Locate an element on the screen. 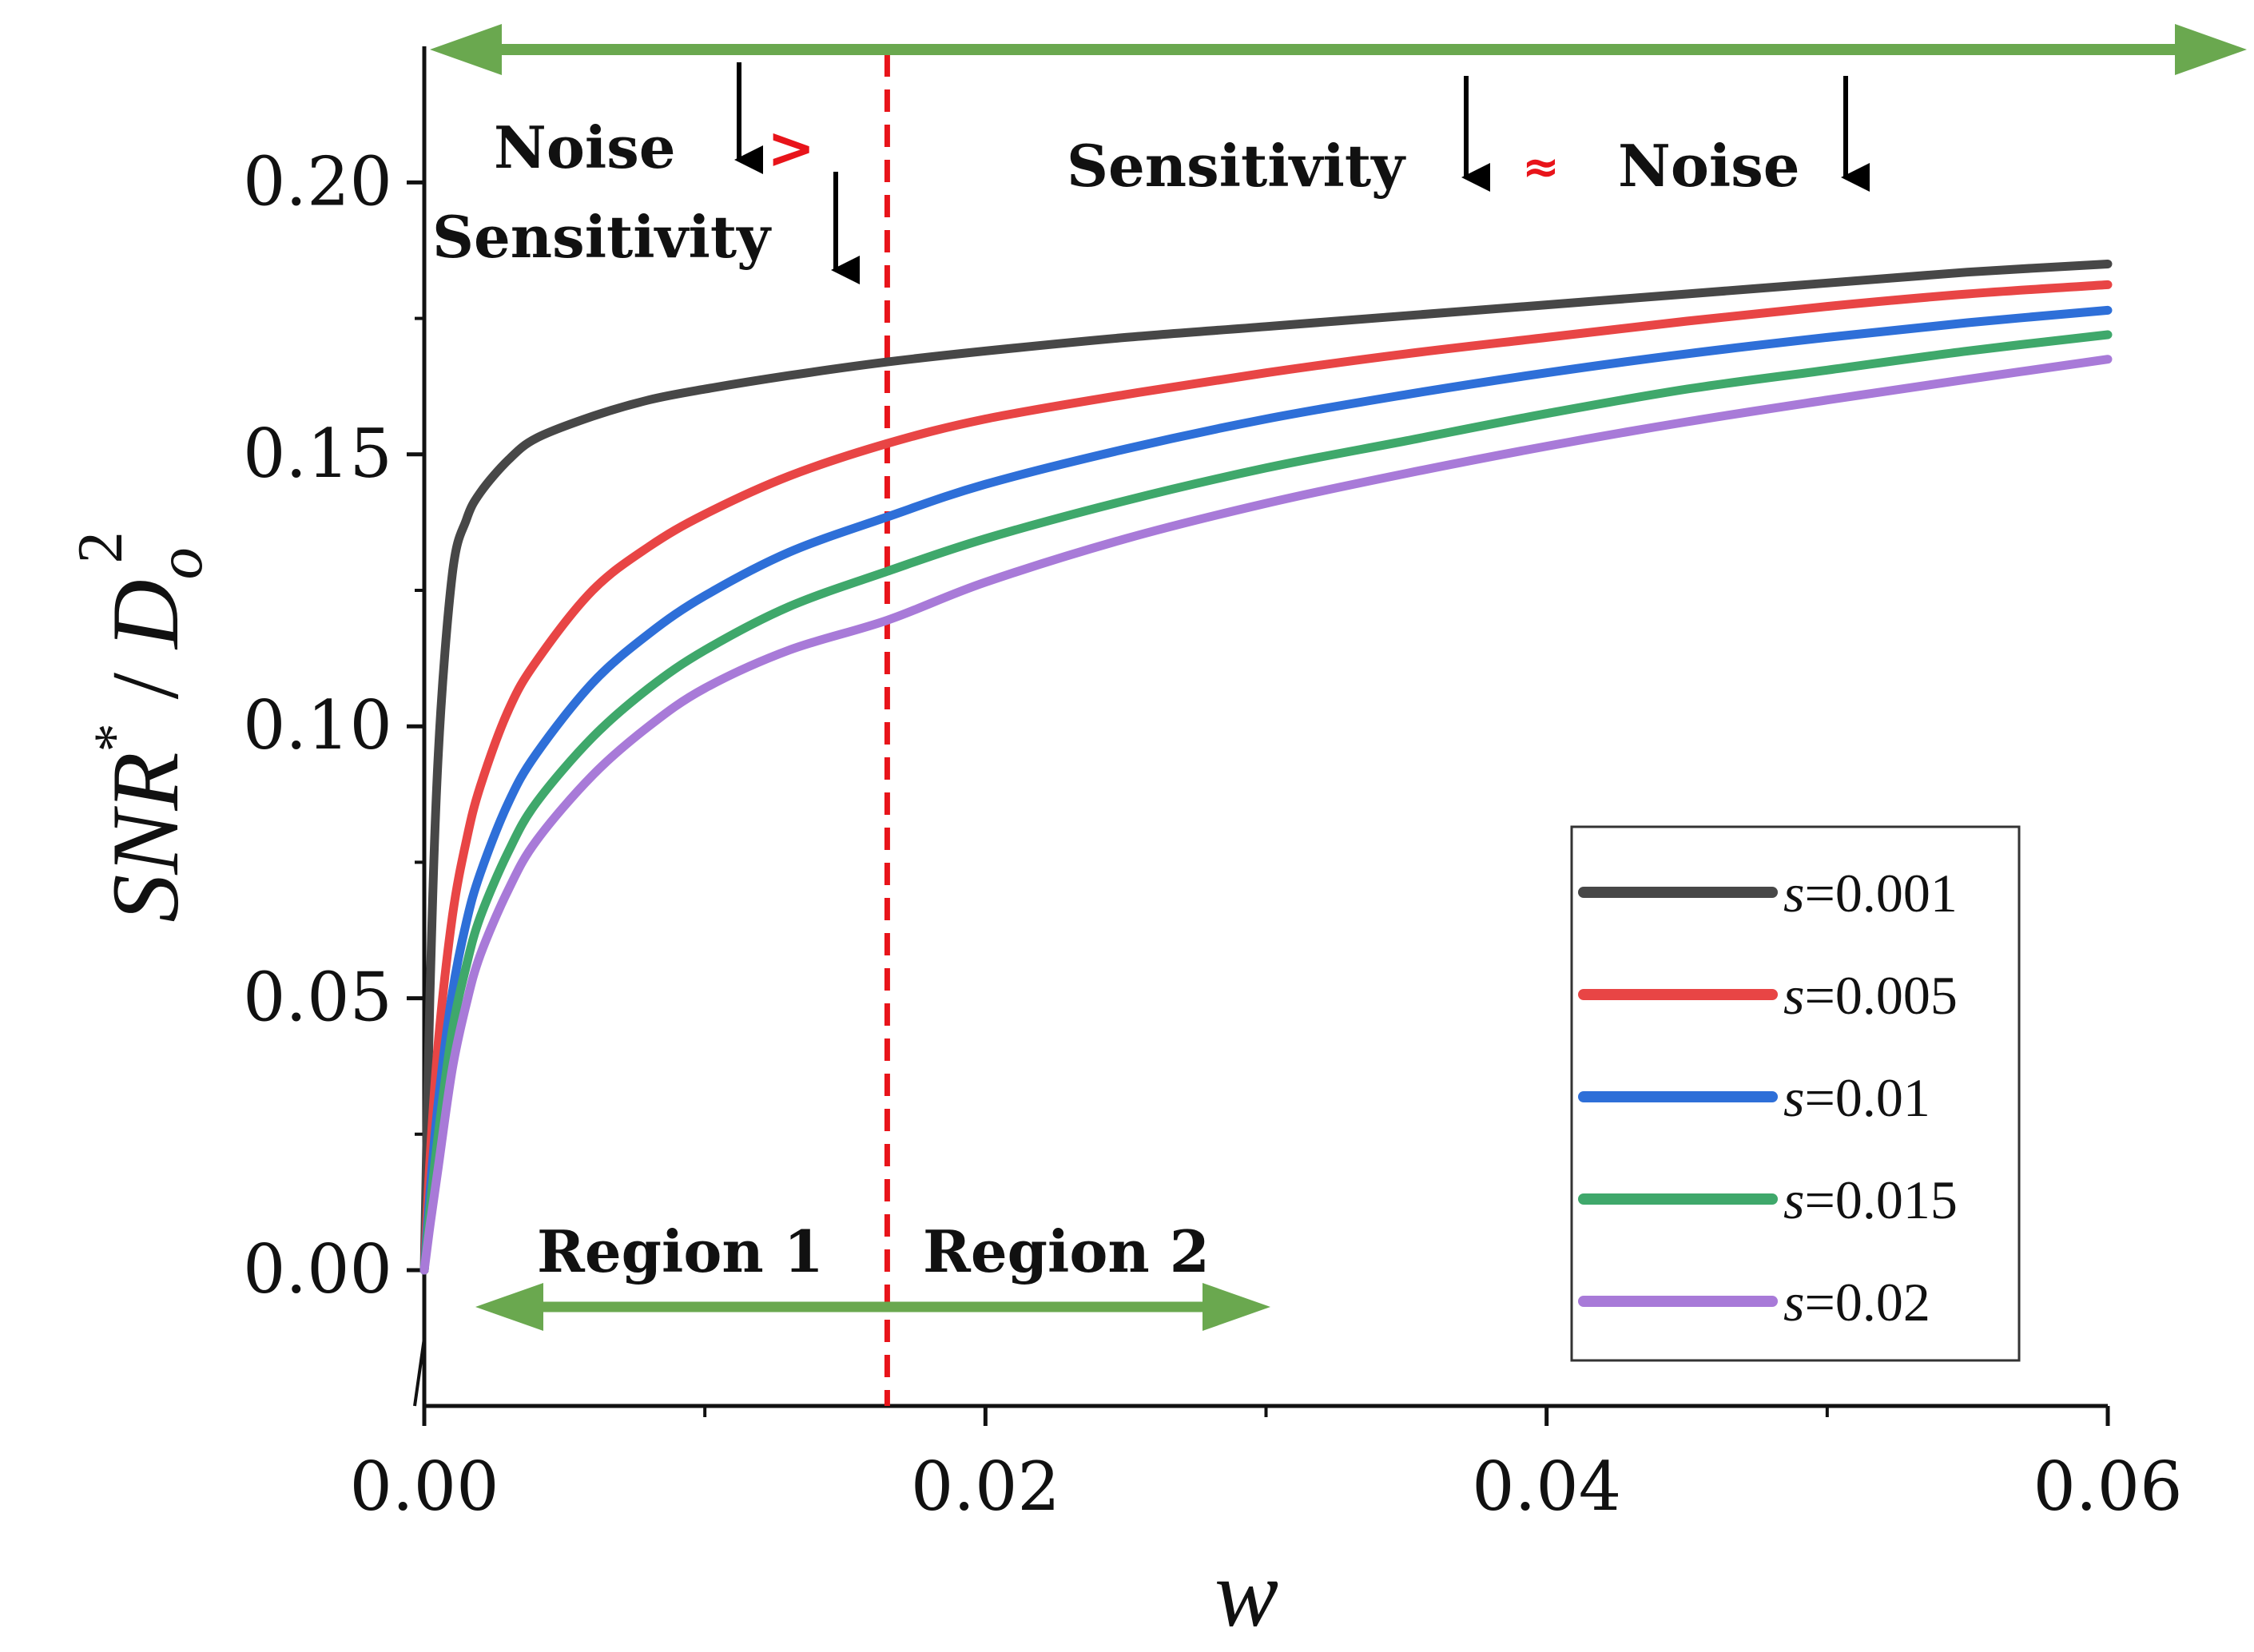 The width and height of the screenshot is (2254, 1652). legend: s=0.001 s=0.005 s=0.01 s=0.015 s=0.02 is located at coordinates (1795, 1093).